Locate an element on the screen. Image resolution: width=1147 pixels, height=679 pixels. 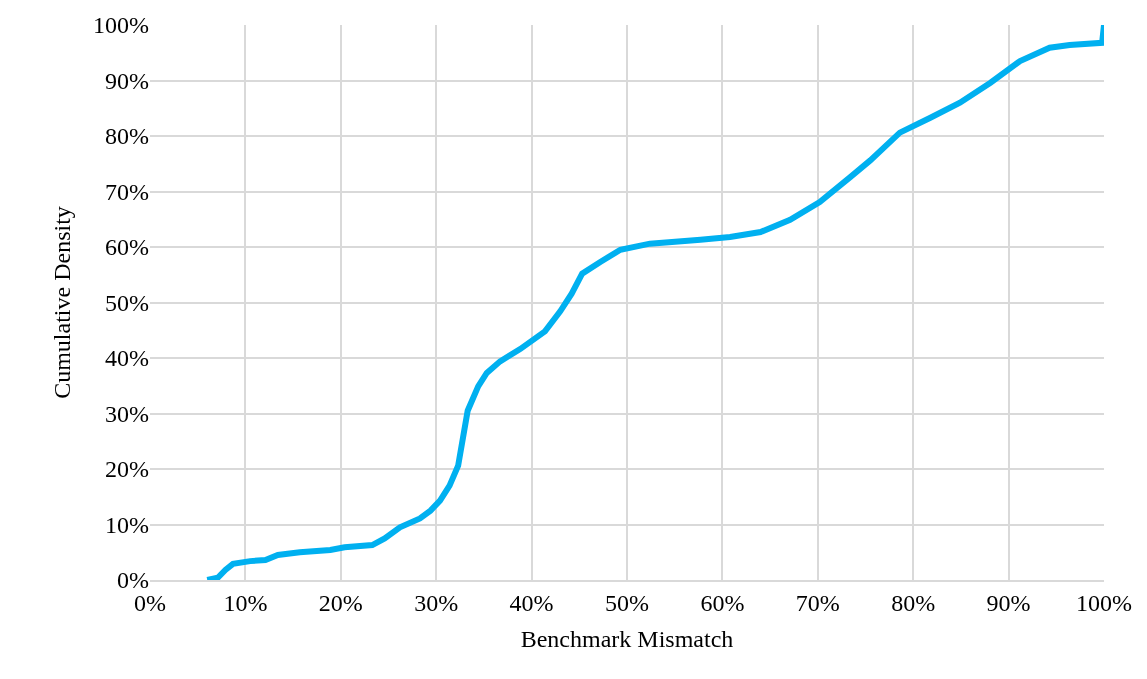
y-tick-label: 30% is located at coordinates (127, 413).